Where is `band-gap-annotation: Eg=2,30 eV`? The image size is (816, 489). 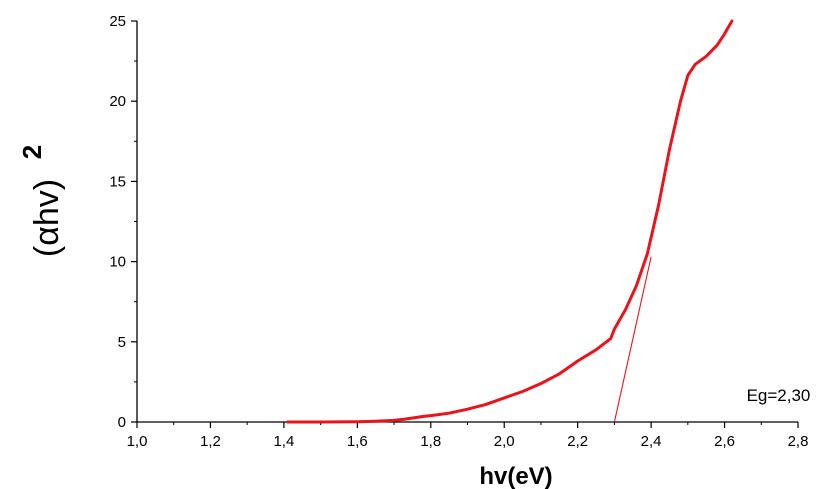 band-gap-annotation: Eg=2,30 eV is located at coordinates (781, 395).